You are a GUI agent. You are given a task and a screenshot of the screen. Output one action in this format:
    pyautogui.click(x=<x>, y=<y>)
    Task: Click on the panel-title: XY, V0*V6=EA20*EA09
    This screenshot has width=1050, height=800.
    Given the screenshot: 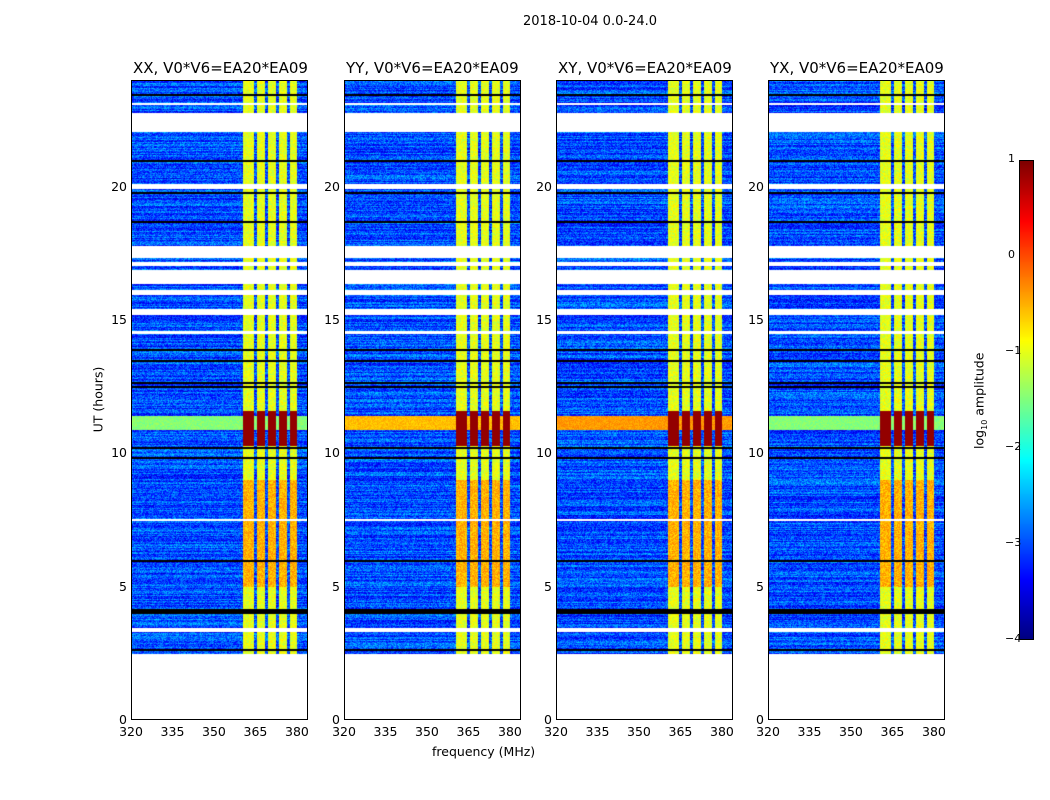 What is the action you would take?
    pyautogui.click(x=645, y=68)
    